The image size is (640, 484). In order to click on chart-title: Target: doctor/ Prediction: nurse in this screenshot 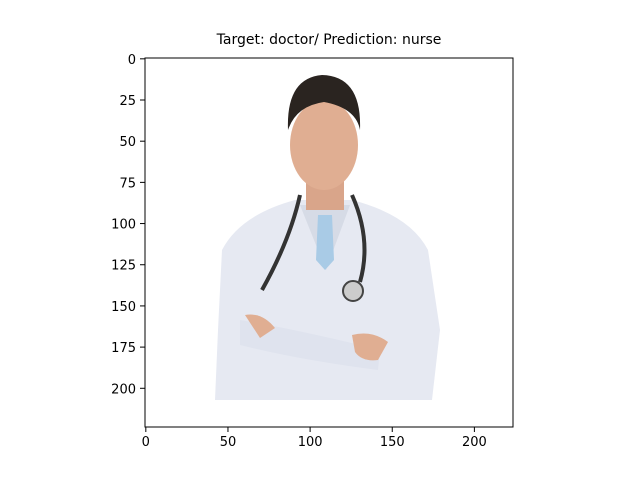, I will do `click(329, 40)`.